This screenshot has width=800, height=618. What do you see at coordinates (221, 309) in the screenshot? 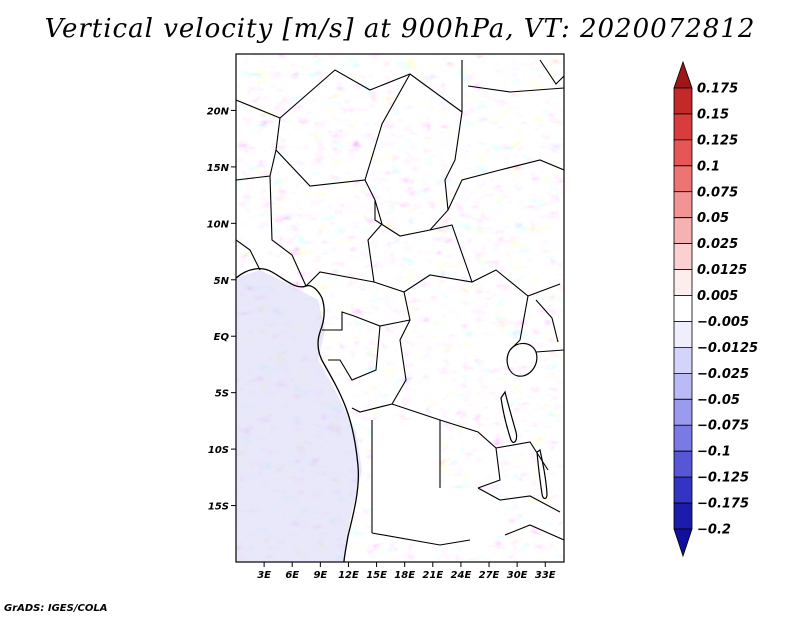
I see `lat-axis: 20N 15N 10N 5N EQ 5S 10S 15S` at bounding box center [221, 309].